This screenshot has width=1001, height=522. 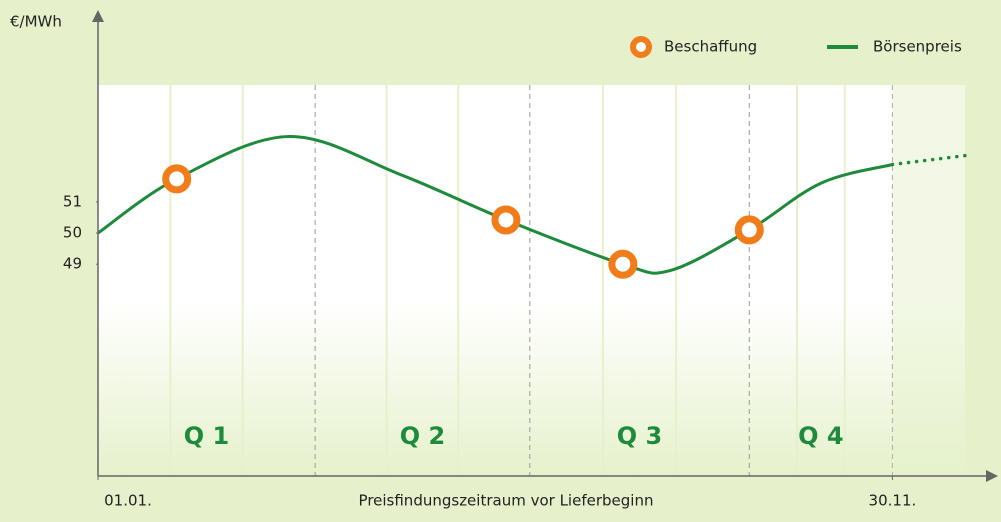 What do you see at coordinates (893, 501) in the screenshot?
I see `x-tick-label: 30.11.` at bounding box center [893, 501].